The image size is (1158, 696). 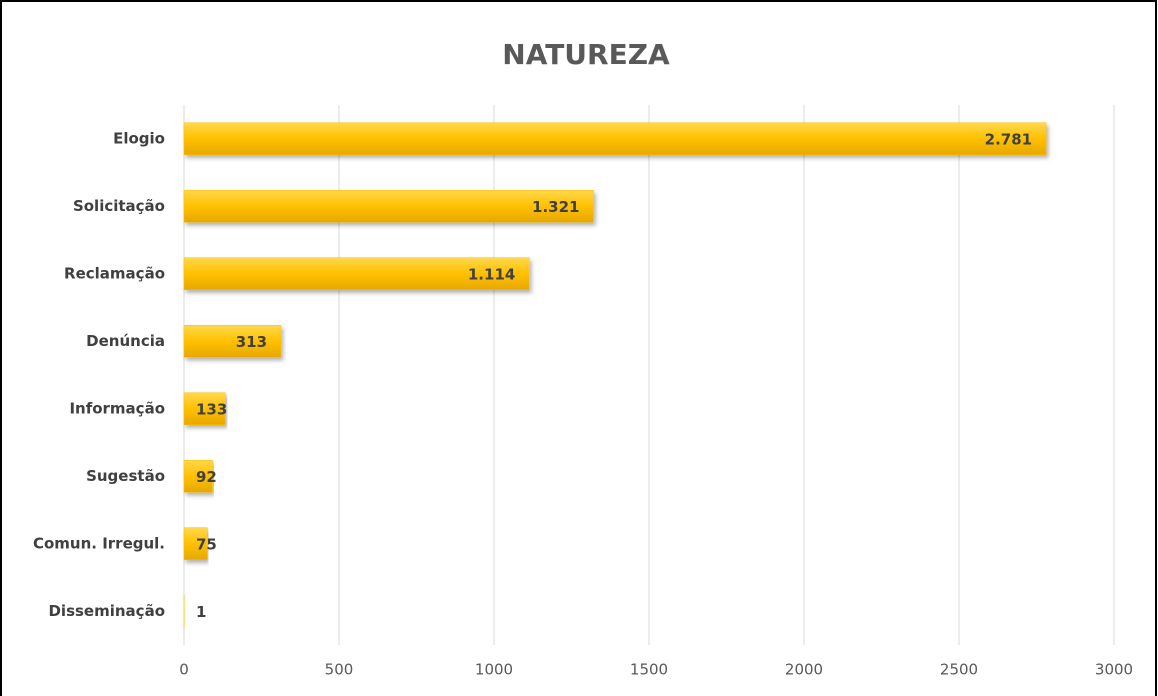 I want to click on x-tick-label: 0, so click(x=184, y=670).